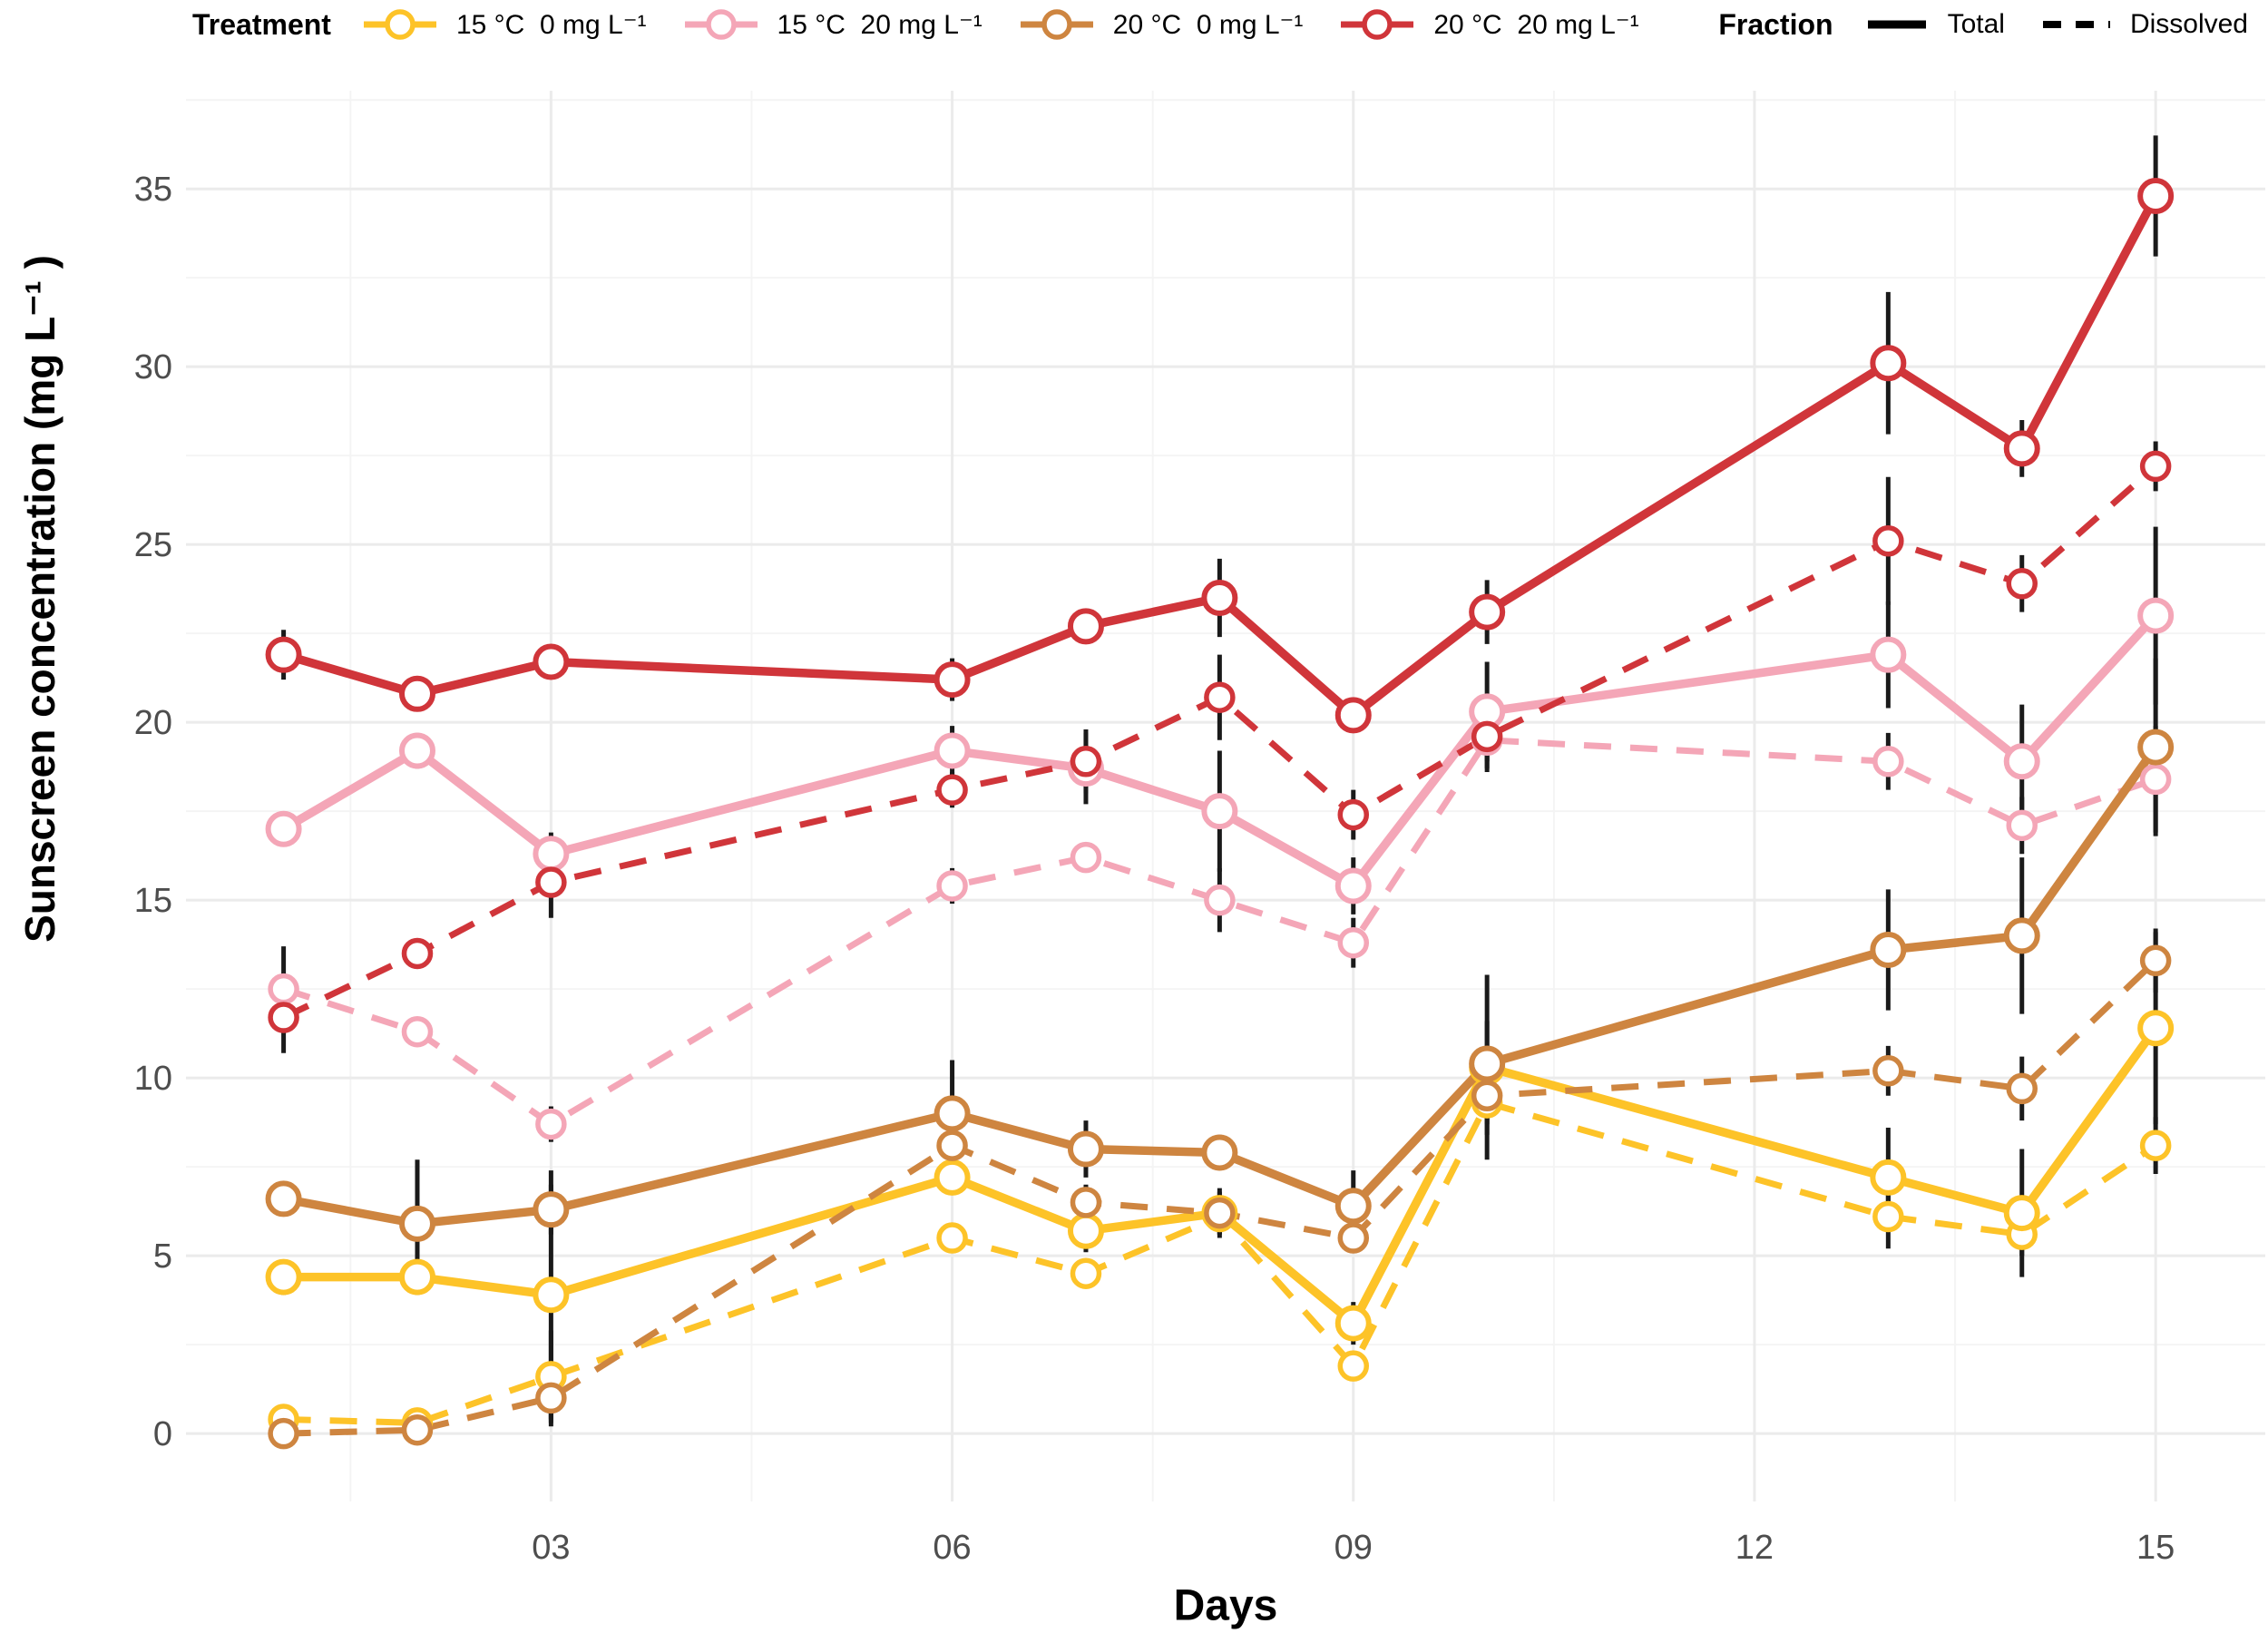 Image resolution: width=2268 pixels, height=1643 pixels. I want to click on x-tick-label-15: 15, so click(2155, 1548).